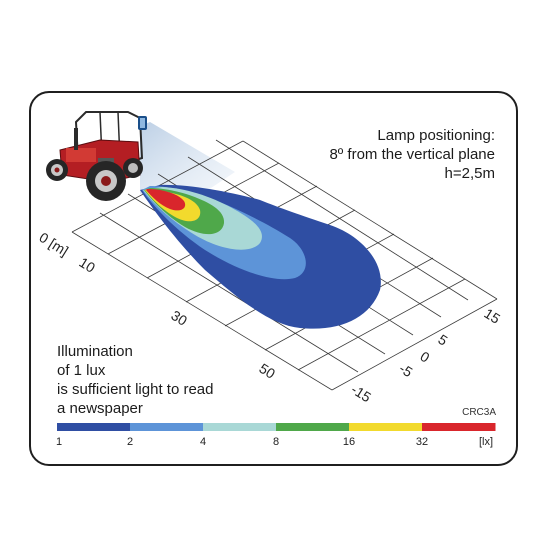 This screenshot has height=550, width=550. I want to click on illumination-note-line: a newspaper, so click(100, 408).